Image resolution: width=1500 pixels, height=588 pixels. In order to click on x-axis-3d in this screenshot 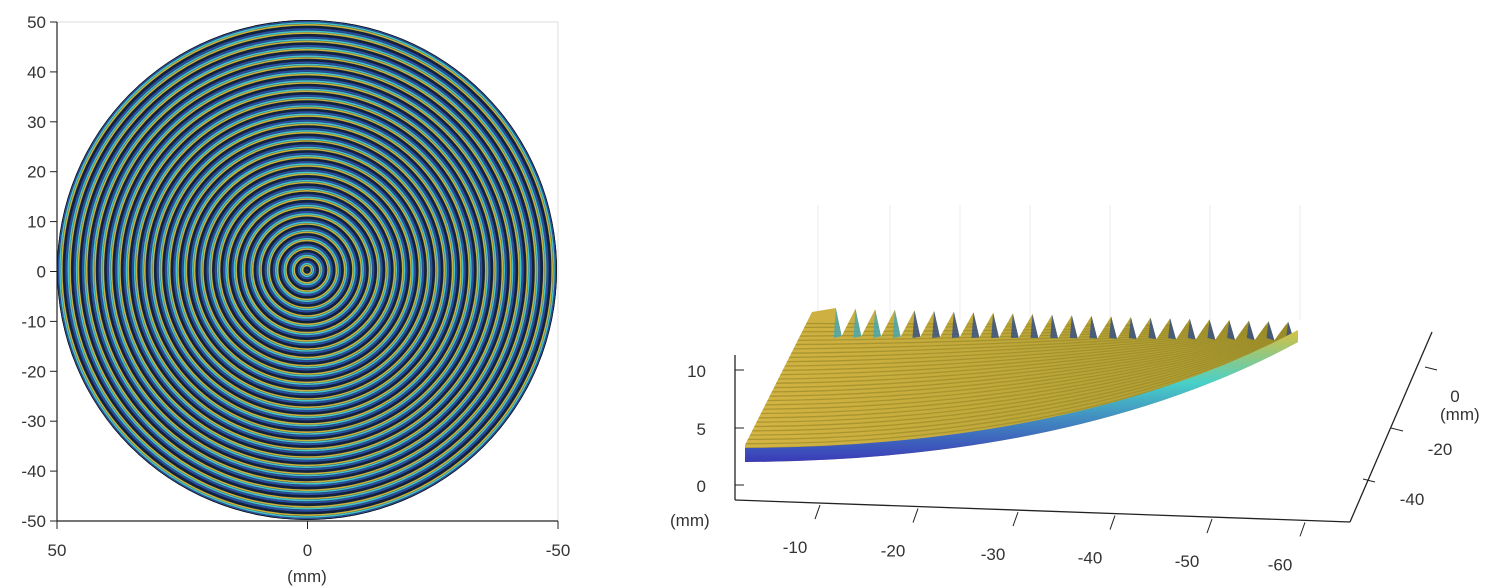, I will do `click(1042, 511)`.